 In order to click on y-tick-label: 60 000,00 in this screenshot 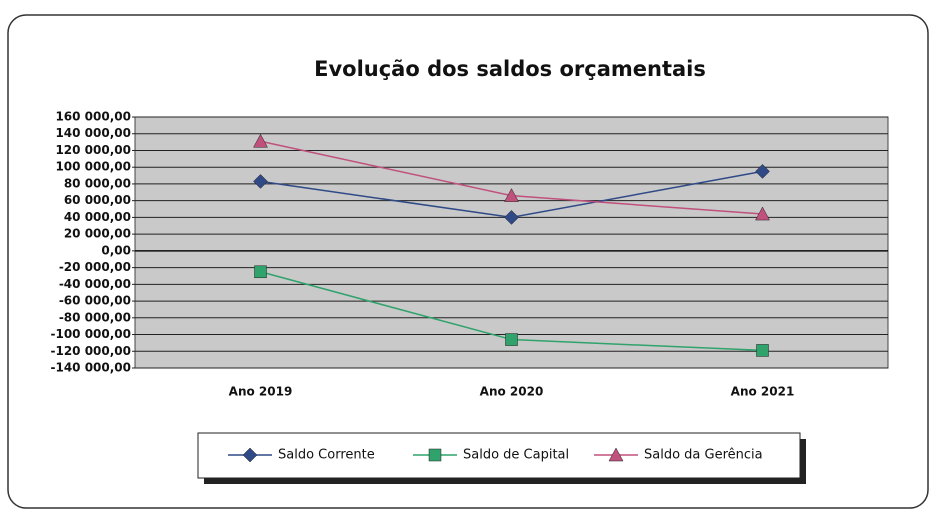, I will do `click(97, 200)`.